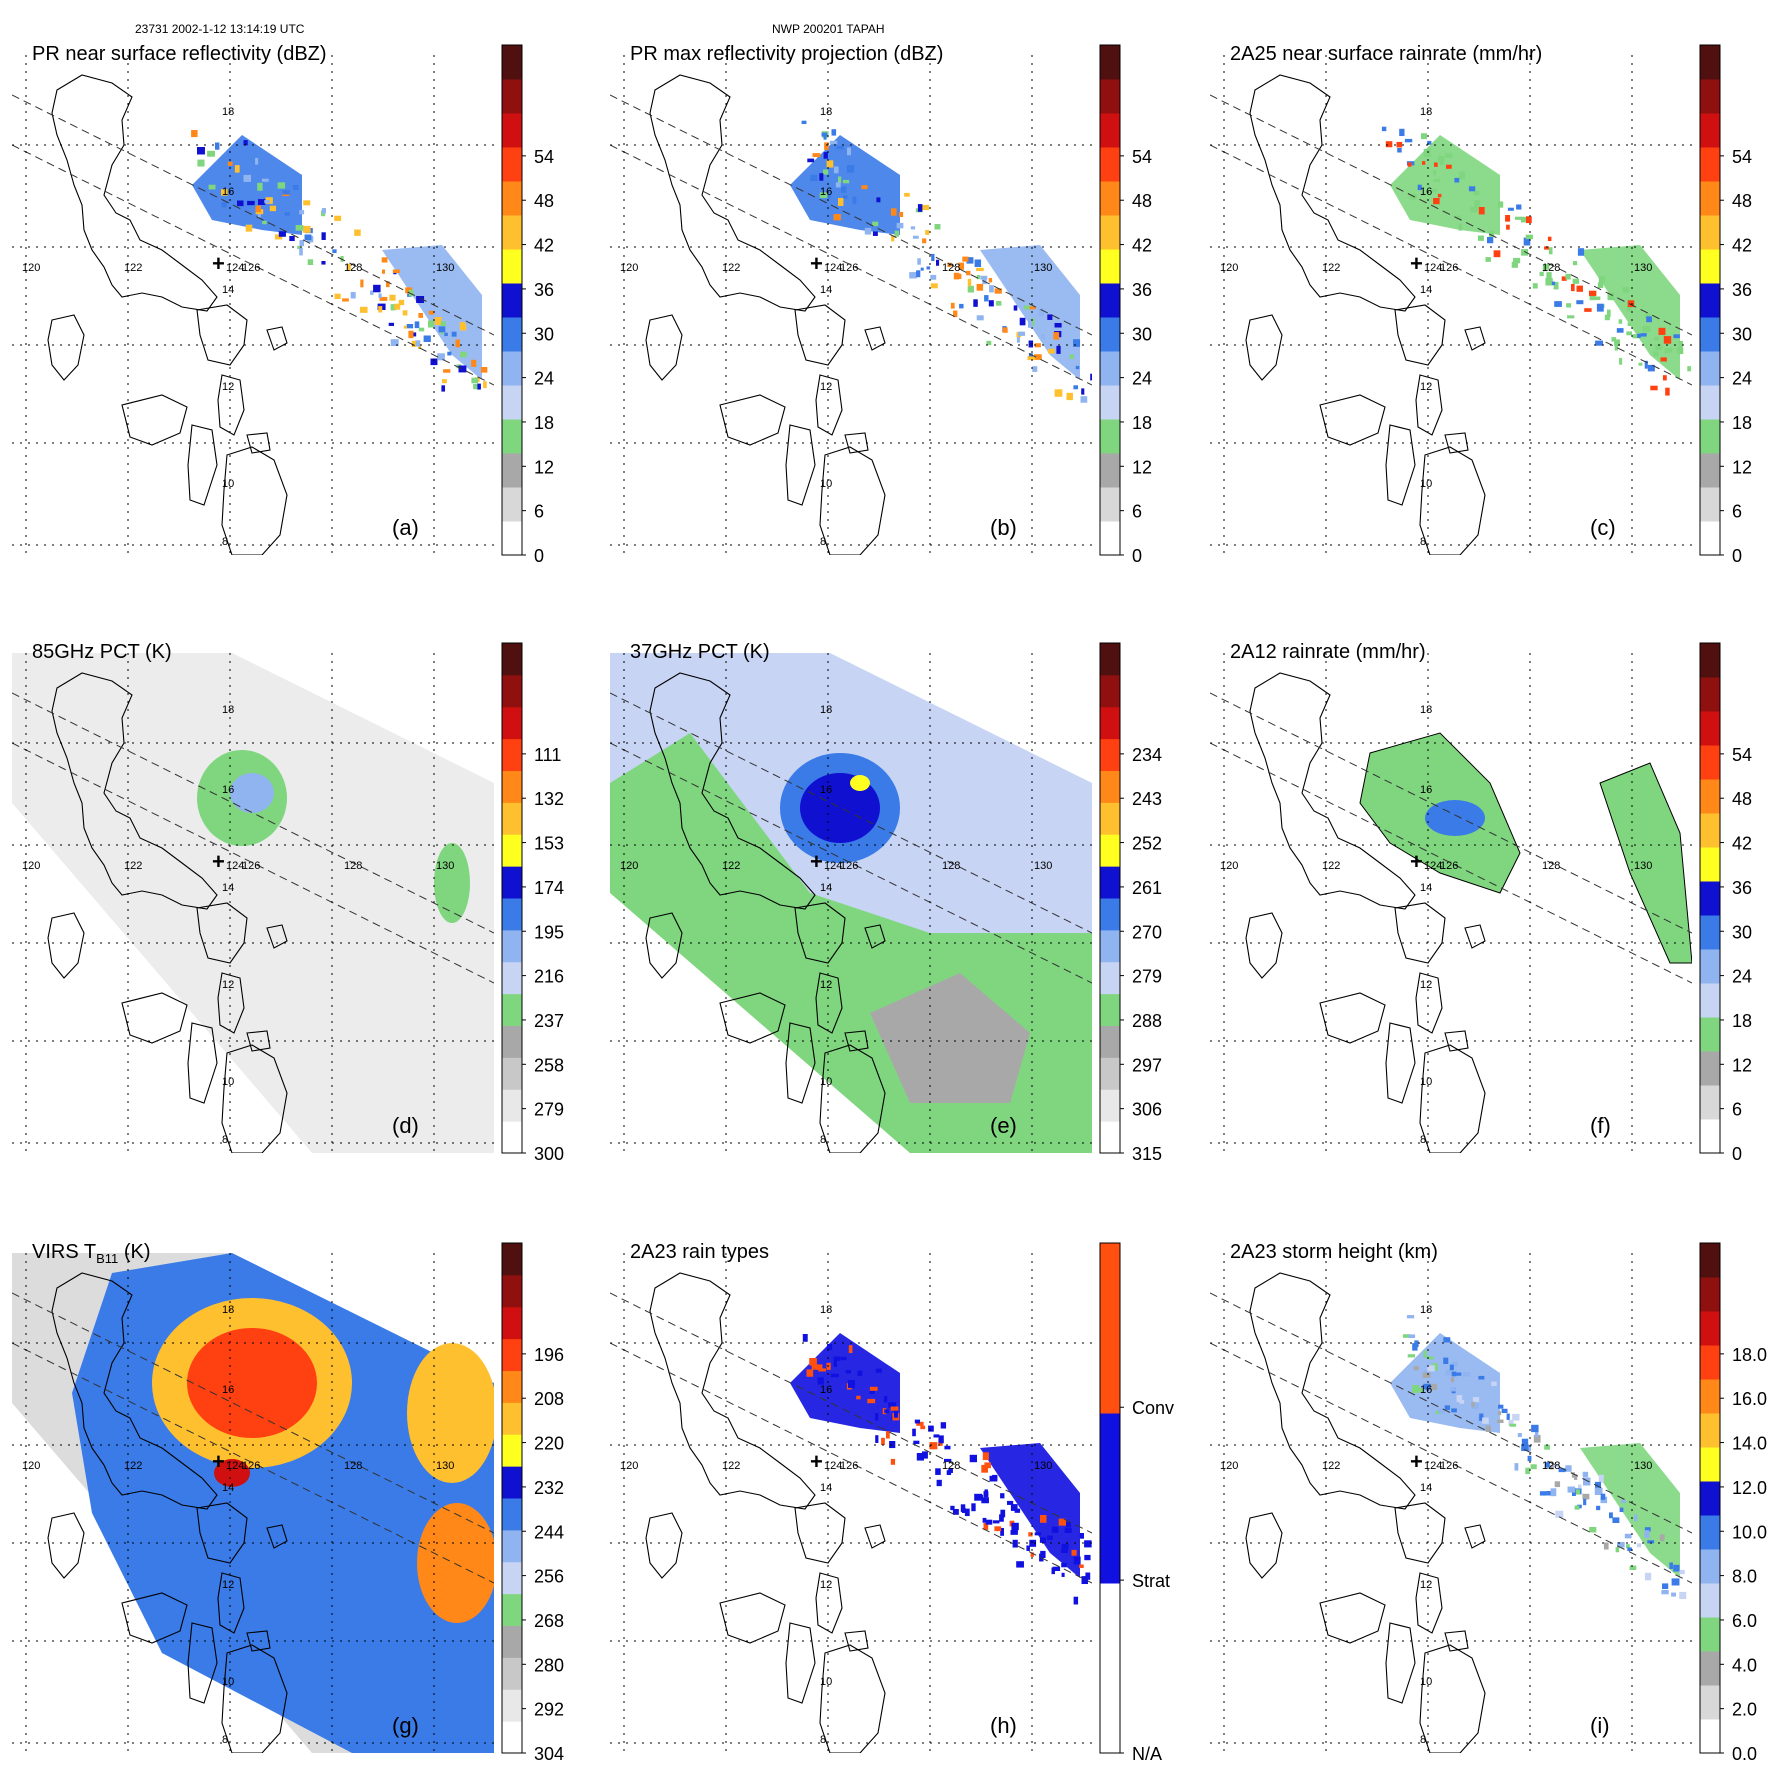 This screenshot has height=1771, width=1771. I want to click on colorbar-label-e: 234, so click(1147, 755).